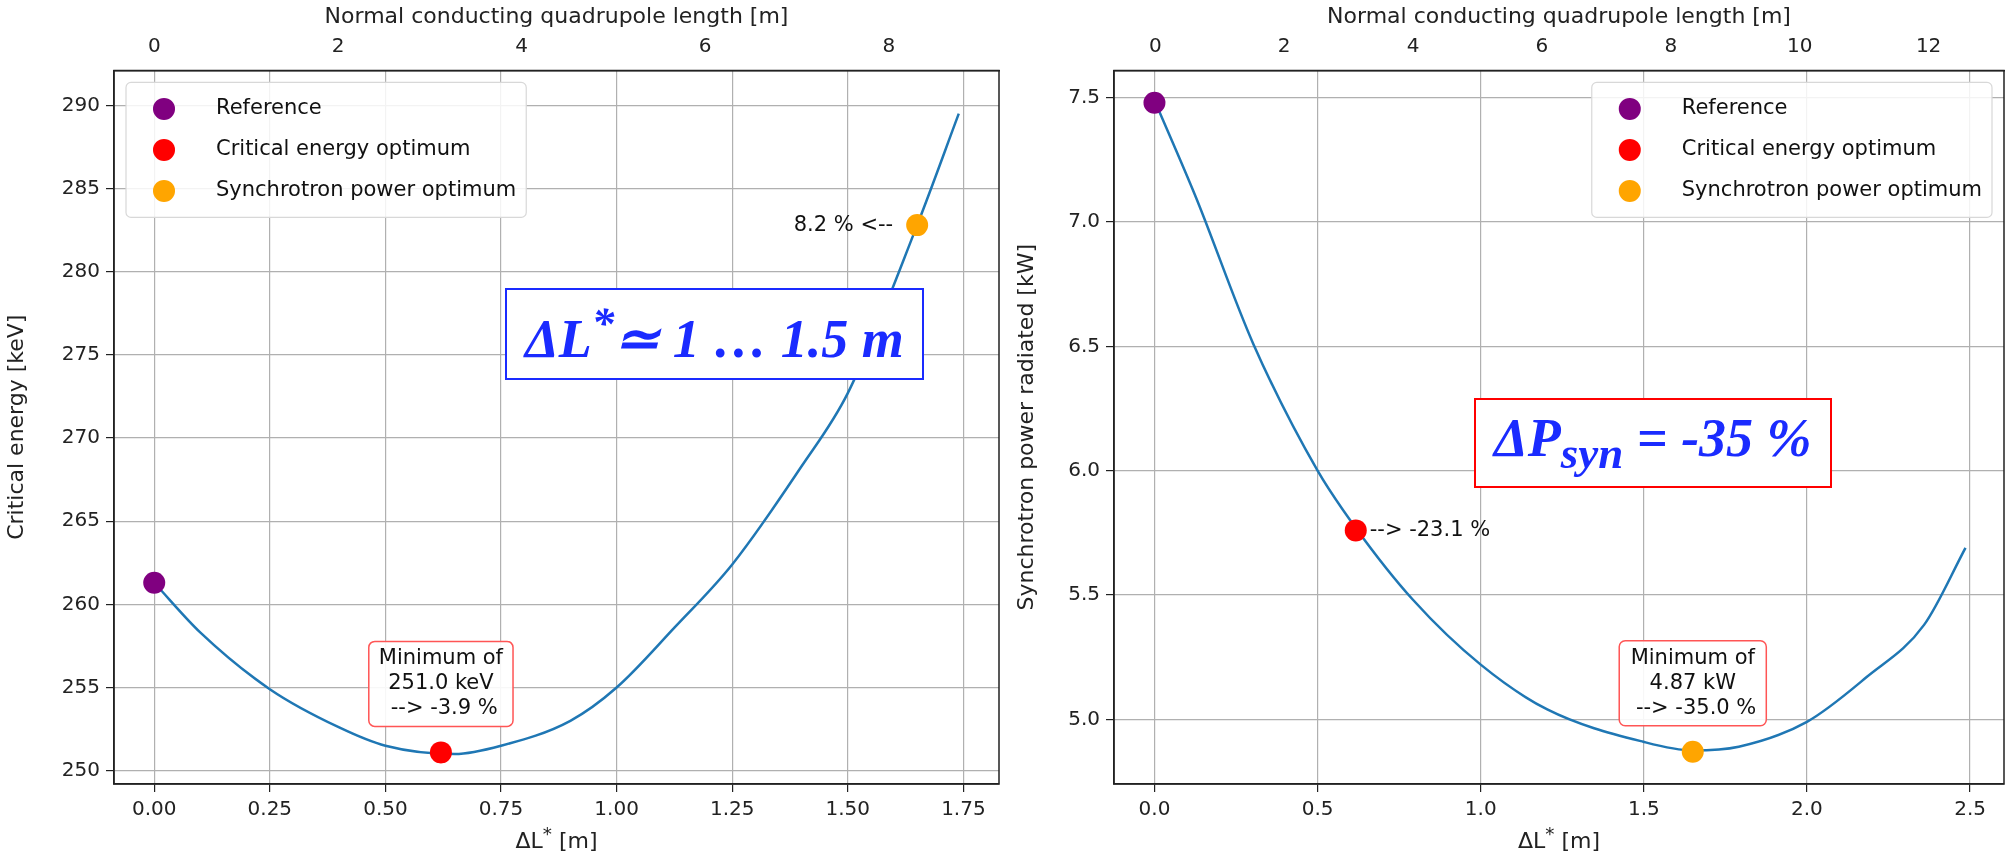 The image size is (2015, 864). I want to click on y-tick-label: 265, so click(80, 519).